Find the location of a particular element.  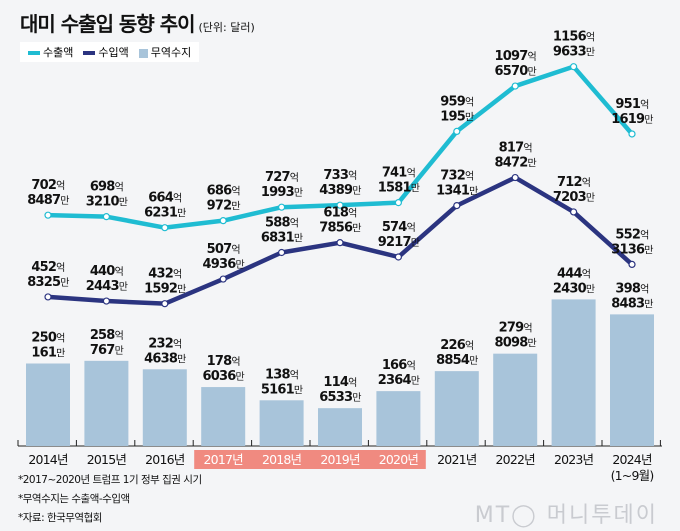

note-balance: *무역수지는 수출액-수입액 is located at coordinates (74, 499).